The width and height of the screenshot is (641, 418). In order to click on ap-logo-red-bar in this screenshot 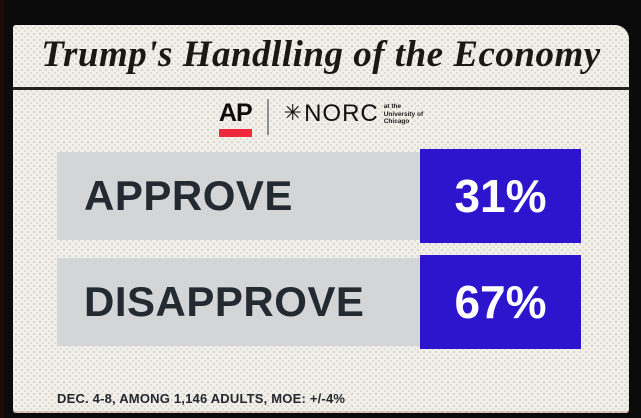, I will do `click(235, 133)`.